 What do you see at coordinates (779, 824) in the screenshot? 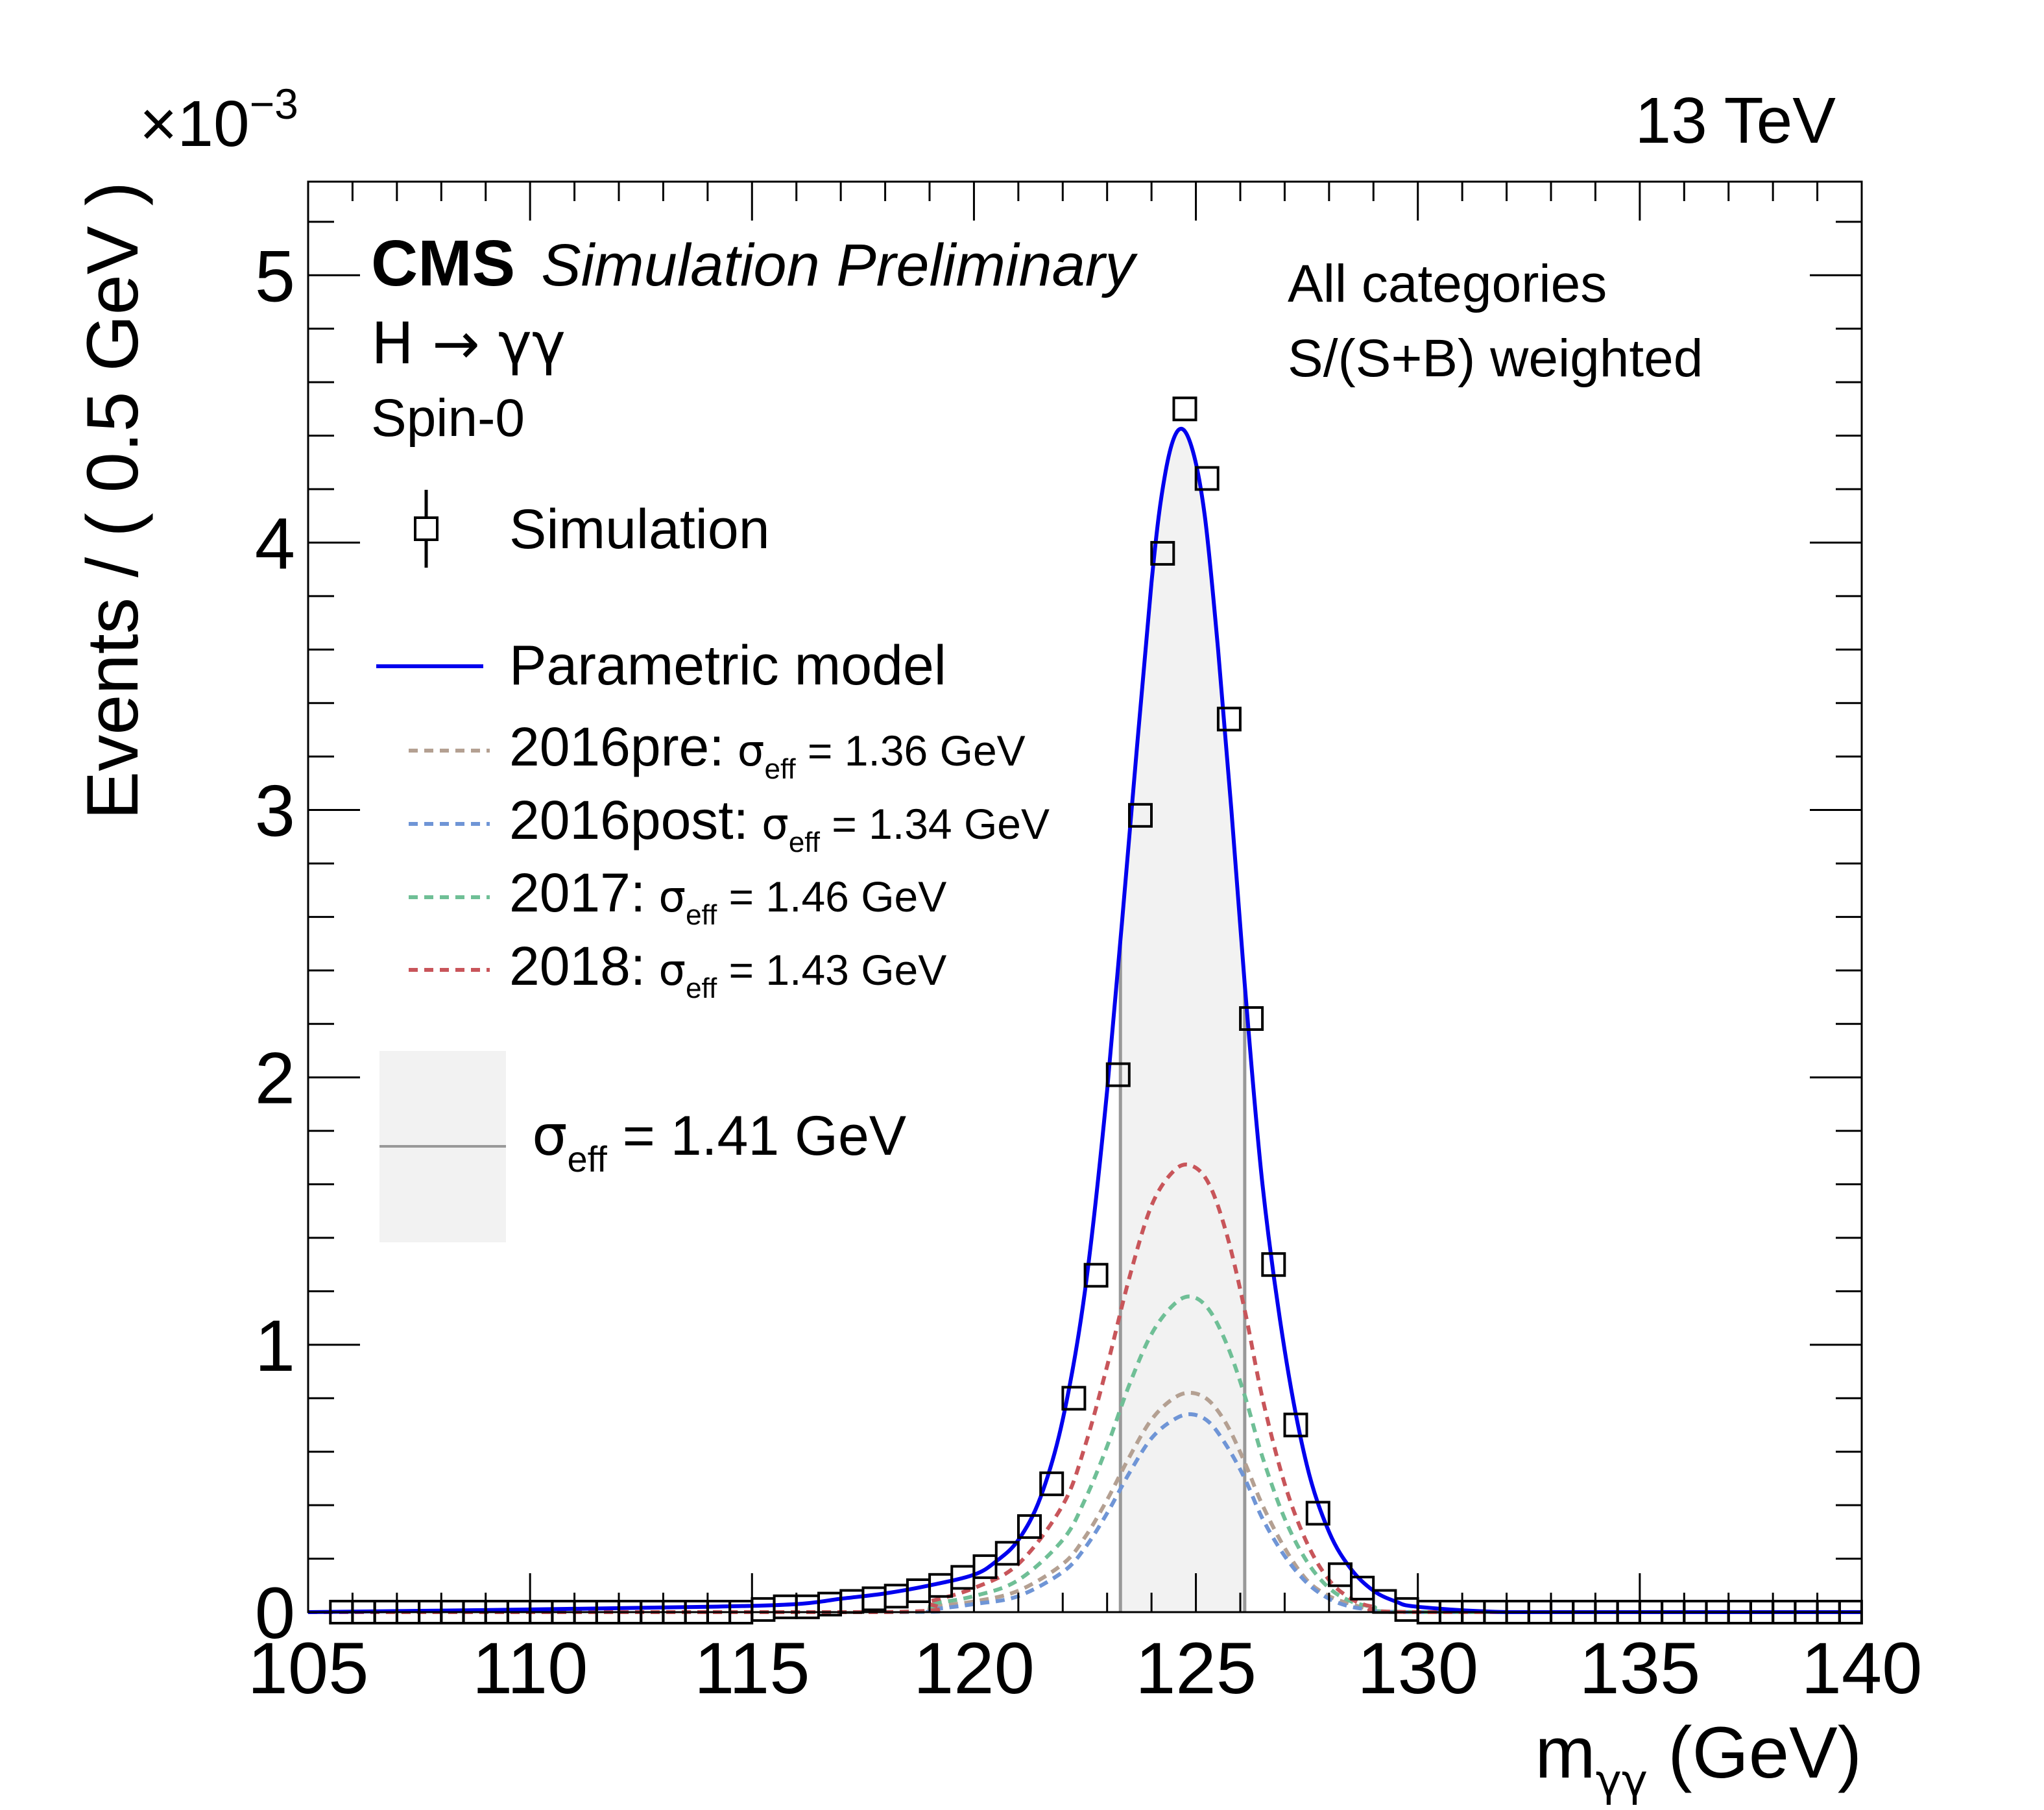
I see `legend-2016post-label: 2016post: σeff = 1.34 GeV` at bounding box center [779, 824].